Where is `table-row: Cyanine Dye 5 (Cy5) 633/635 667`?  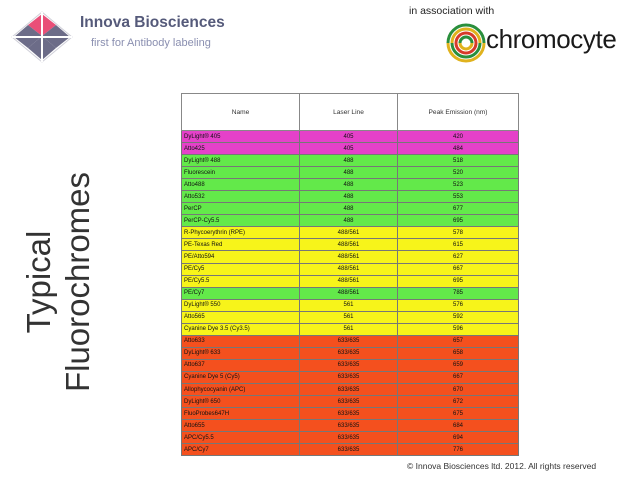 table-row: Cyanine Dye 5 (Cy5) 633/635 667 is located at coordinates (350, 377).